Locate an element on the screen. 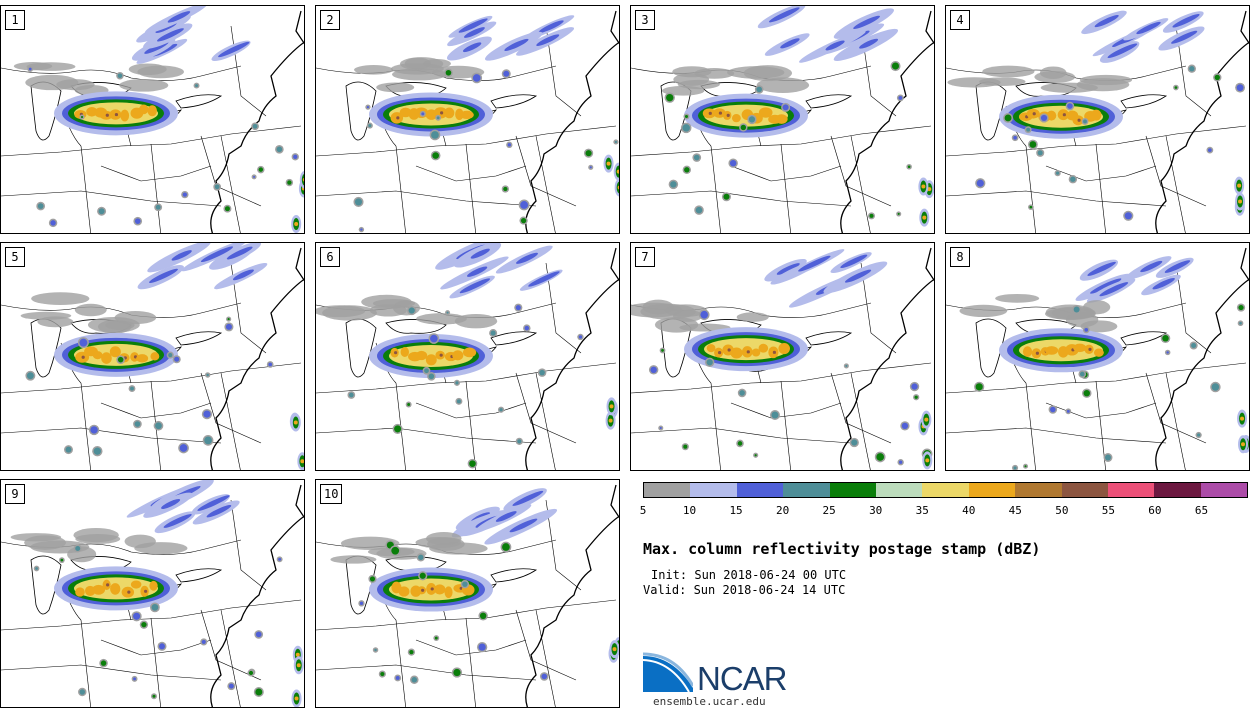 The width and height of the screenshot is (1260, 709). colorbar-tick-label: 50 is located at coordinates (1062, 510).